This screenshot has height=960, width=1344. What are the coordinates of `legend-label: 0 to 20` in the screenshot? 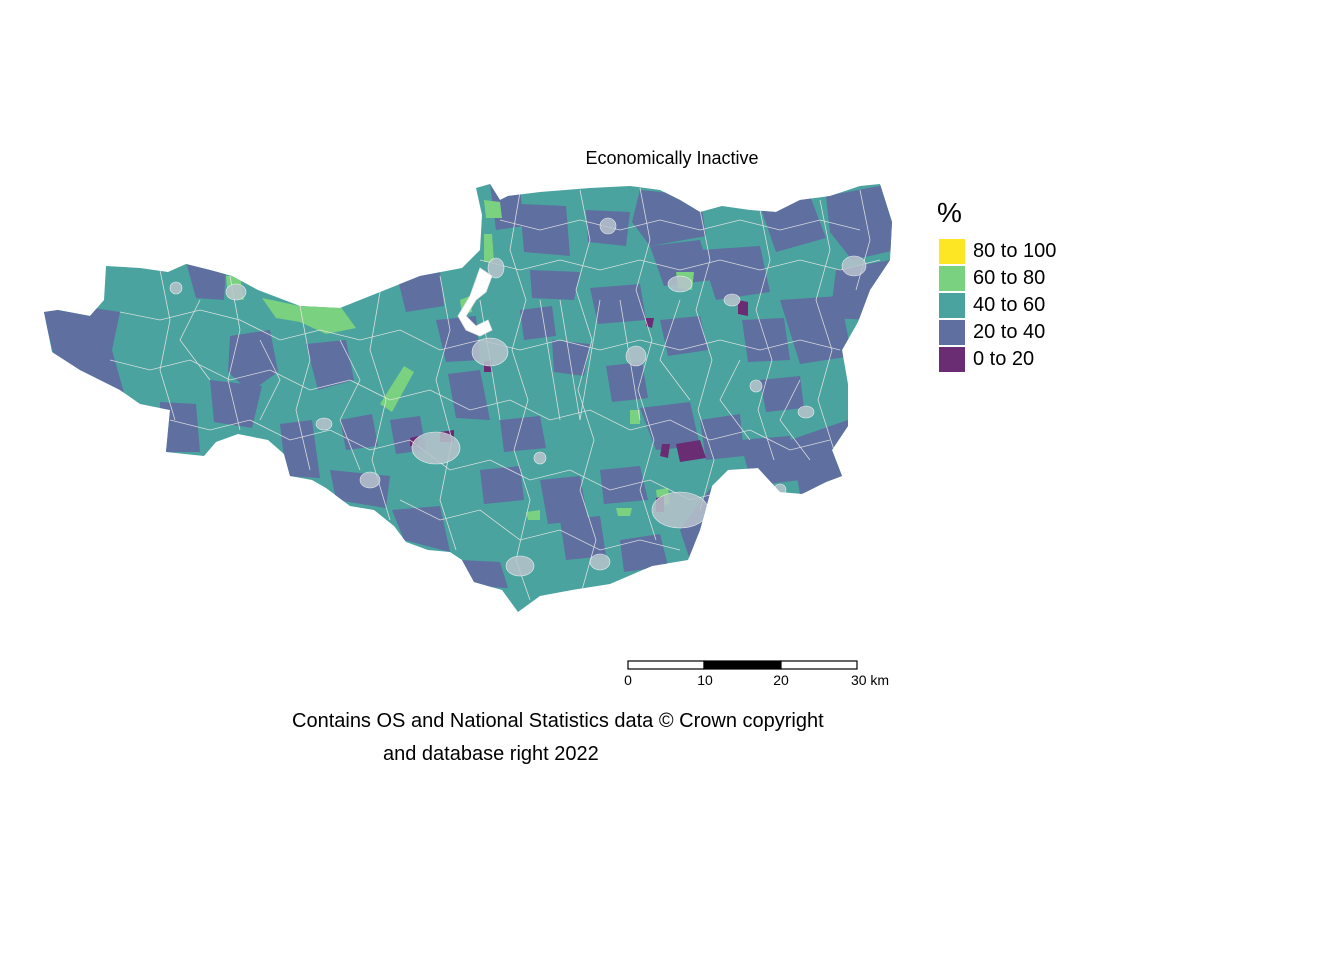 It's located at (1004, 359).